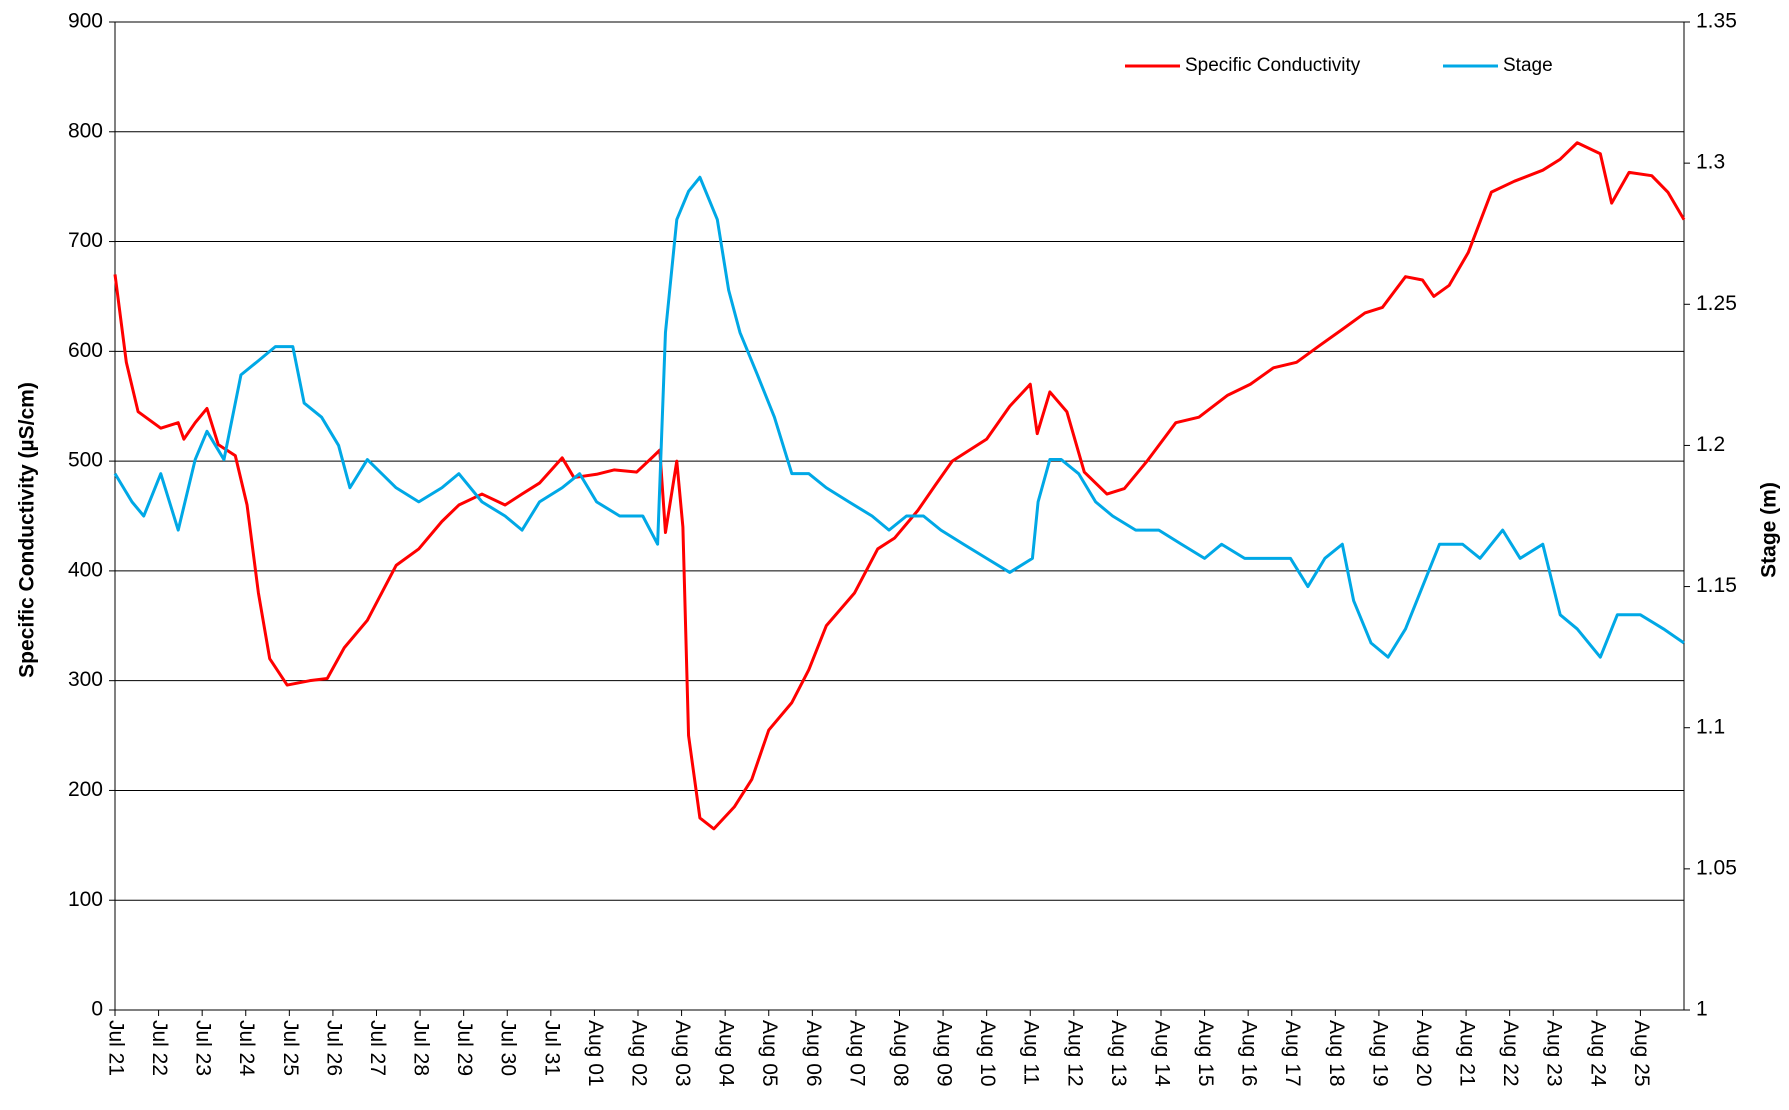 The height and width of the screenshot is (1110, 1789). I want to click on y2-tick-label: 1.3, so click(1710, 162).